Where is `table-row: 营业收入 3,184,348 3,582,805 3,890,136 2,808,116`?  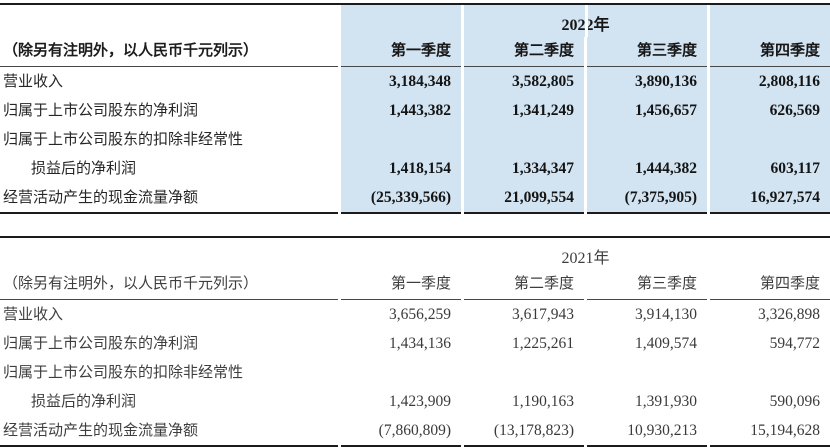 table-row: 营业收入 3,184,348 3,582,805 3,890,136 2,808,116 is located at coordinates (415, 81).